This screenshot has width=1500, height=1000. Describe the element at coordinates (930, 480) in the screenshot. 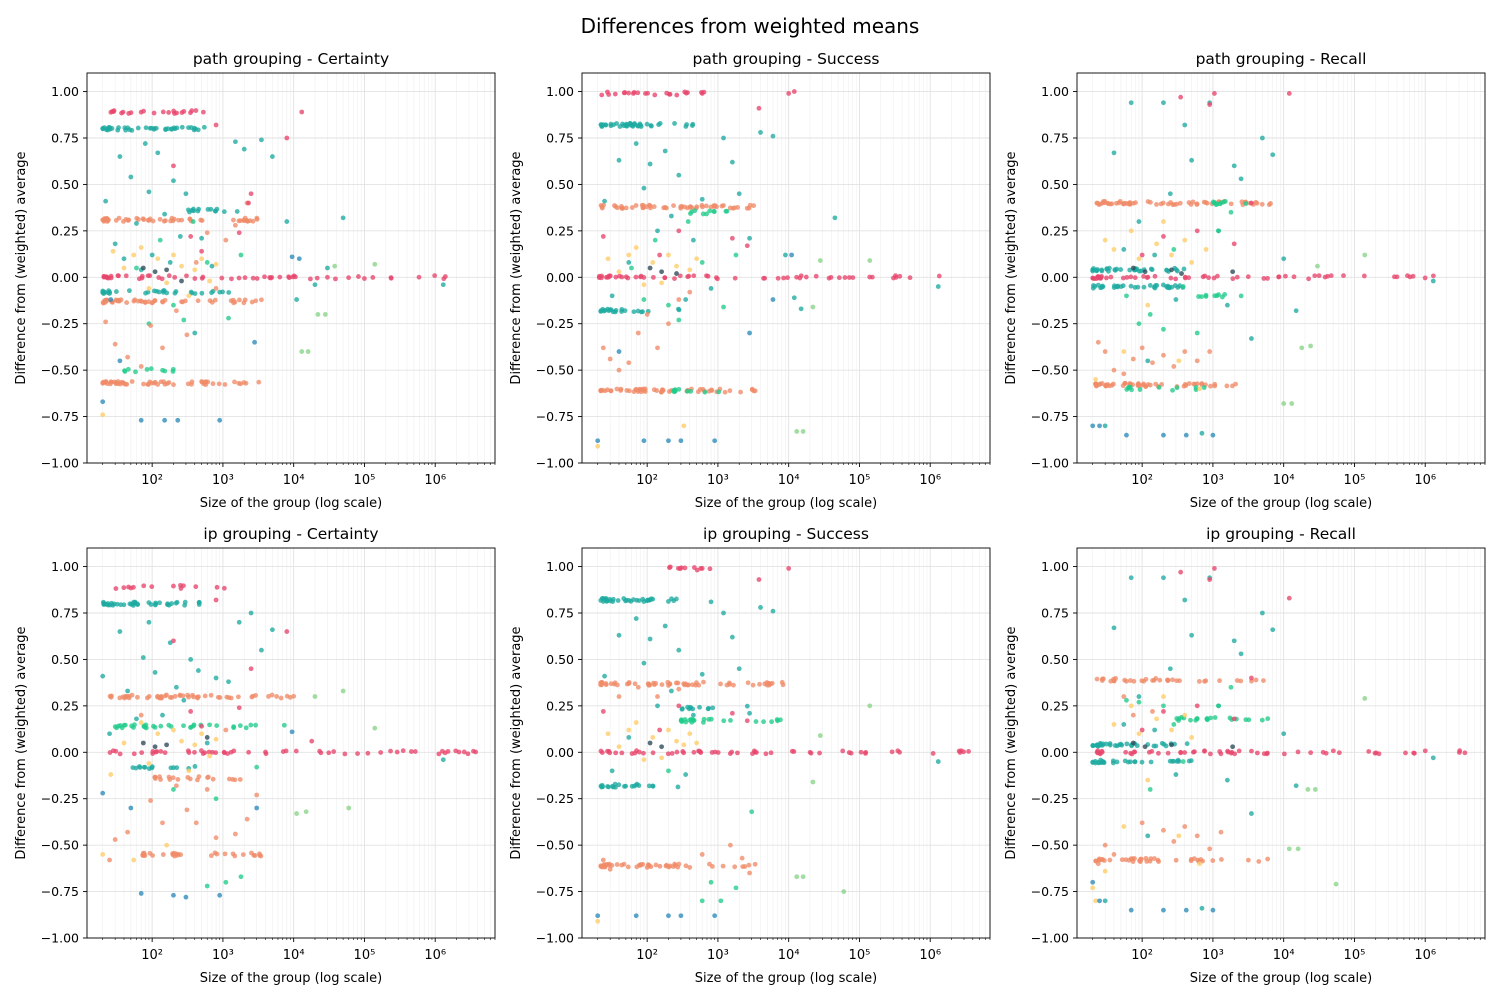

I see `x-tick-label: 10⁶` at that location.